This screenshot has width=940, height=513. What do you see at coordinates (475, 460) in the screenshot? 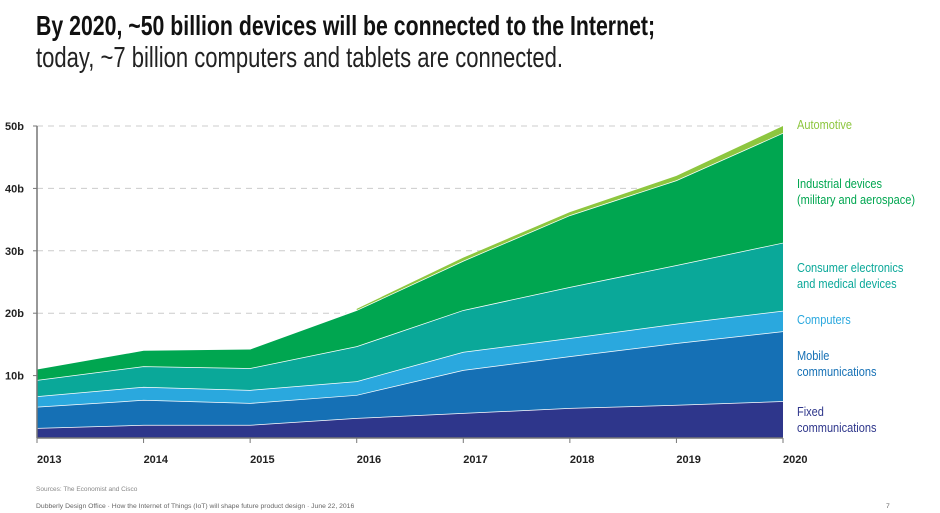
I see `x-tick-label: 2017` at bounding box center [475, 460].